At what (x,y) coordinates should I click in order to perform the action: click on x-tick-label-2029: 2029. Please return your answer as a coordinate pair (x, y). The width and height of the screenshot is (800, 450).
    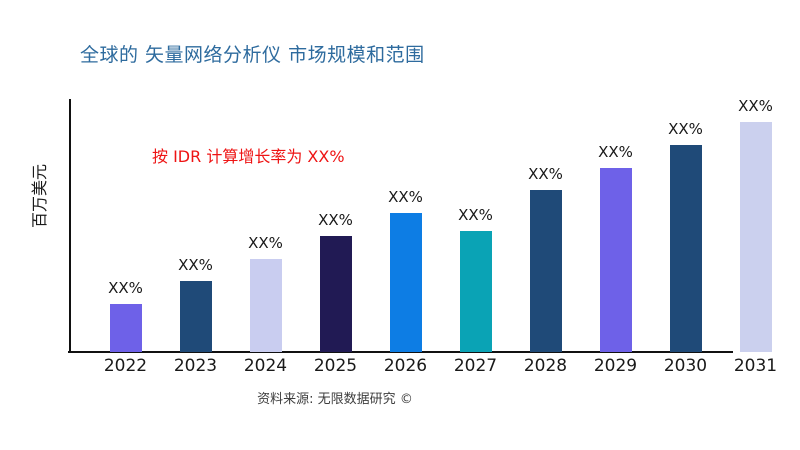
    Looking at the image, I should click on (615, 366).